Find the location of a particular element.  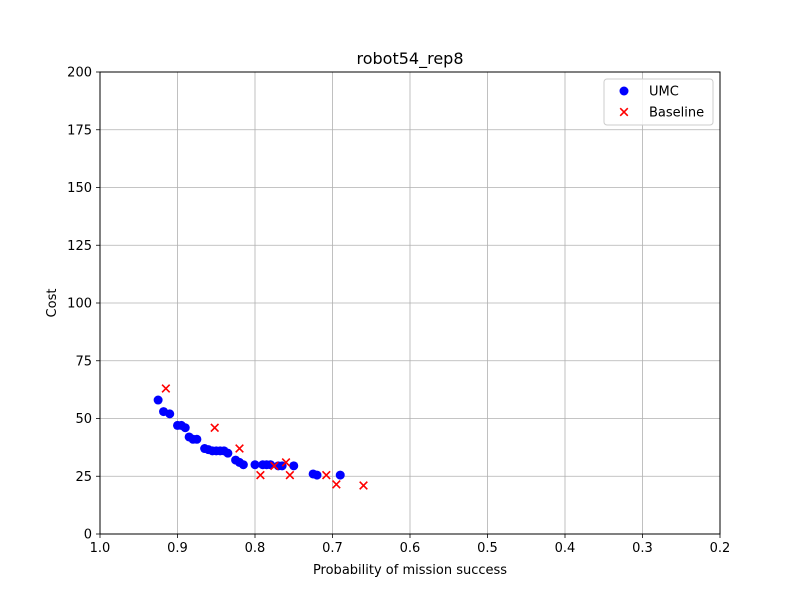

y-tick-label: 200 is located at coordinates (79, 73).